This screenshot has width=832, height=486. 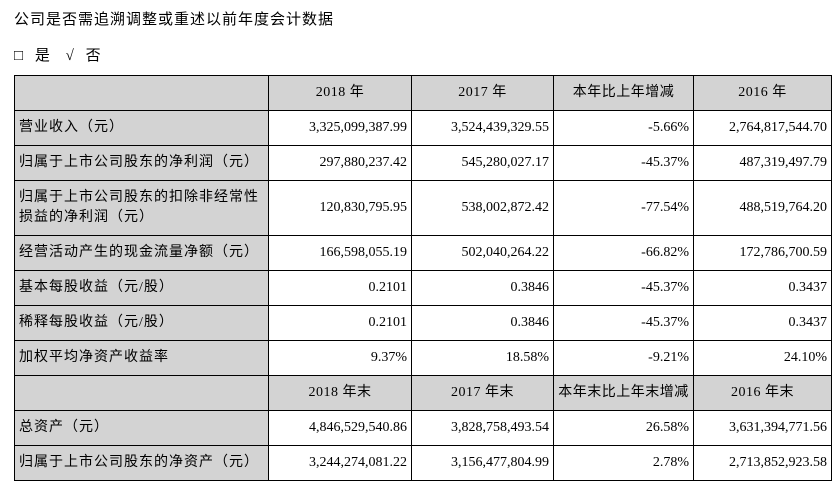 I want to click on value-cell: 3,828,758,493.54, so click(x=482, y=428).